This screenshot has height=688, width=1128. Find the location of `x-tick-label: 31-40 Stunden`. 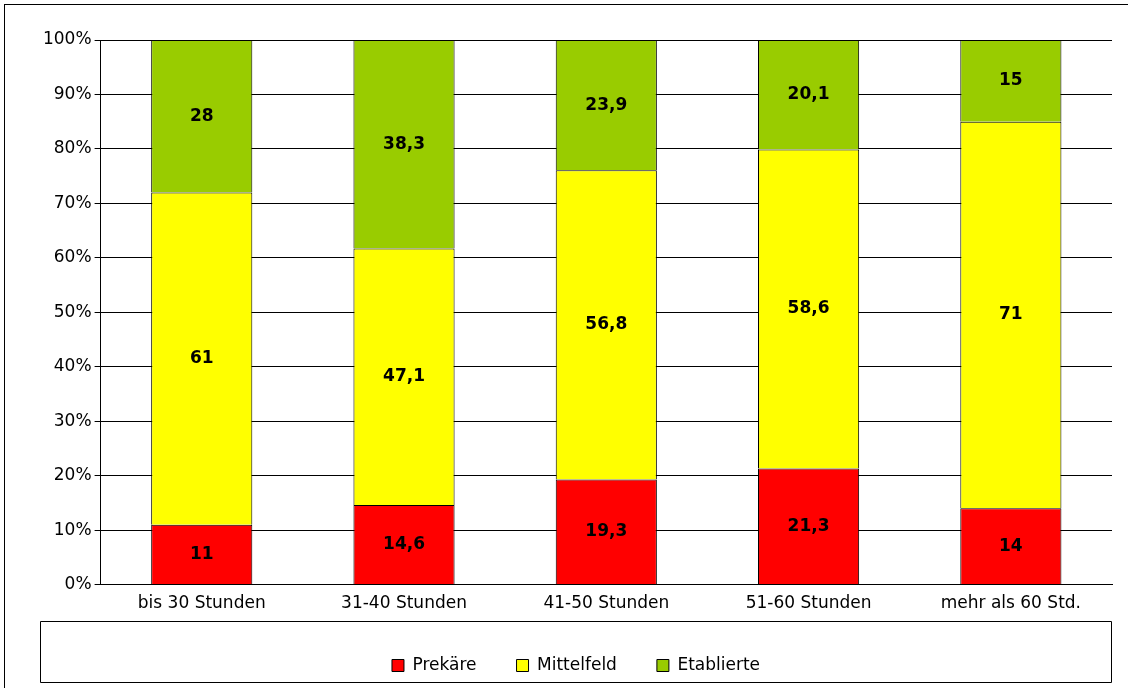

x-tick-label: 31-40 Stunden is located at coordinates (404, 602).